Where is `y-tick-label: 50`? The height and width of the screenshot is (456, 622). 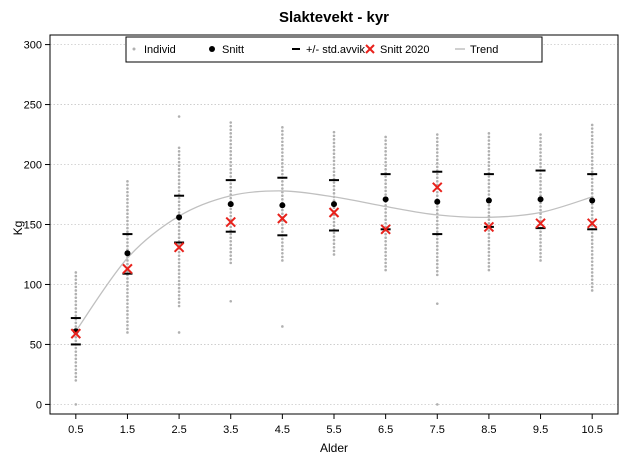 y-tick-label: 50 is located at coordinates (36, 345).